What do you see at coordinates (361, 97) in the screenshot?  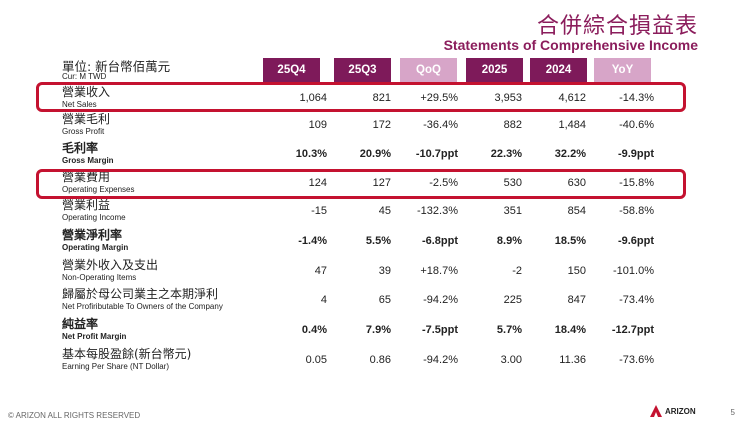 I see `net-sales-highlight-box` at bounding box center [361, 97].